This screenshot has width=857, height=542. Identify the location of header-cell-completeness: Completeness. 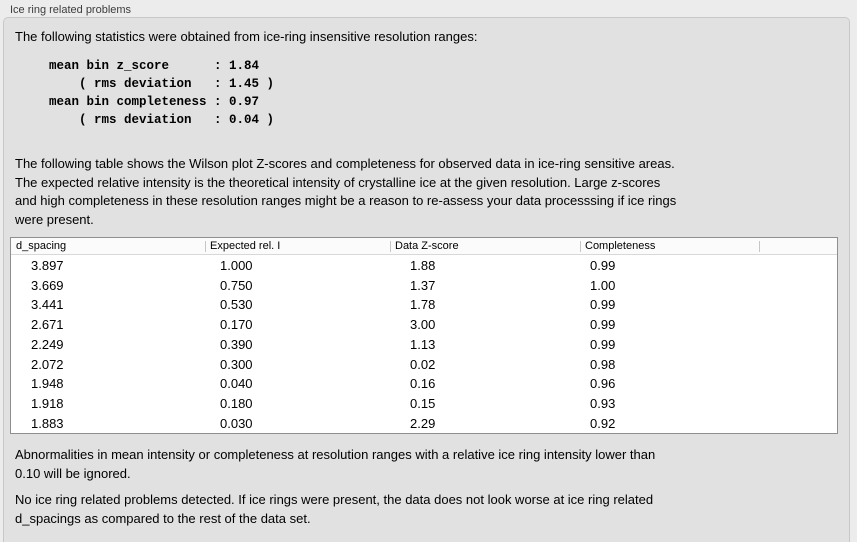
(669, 246).